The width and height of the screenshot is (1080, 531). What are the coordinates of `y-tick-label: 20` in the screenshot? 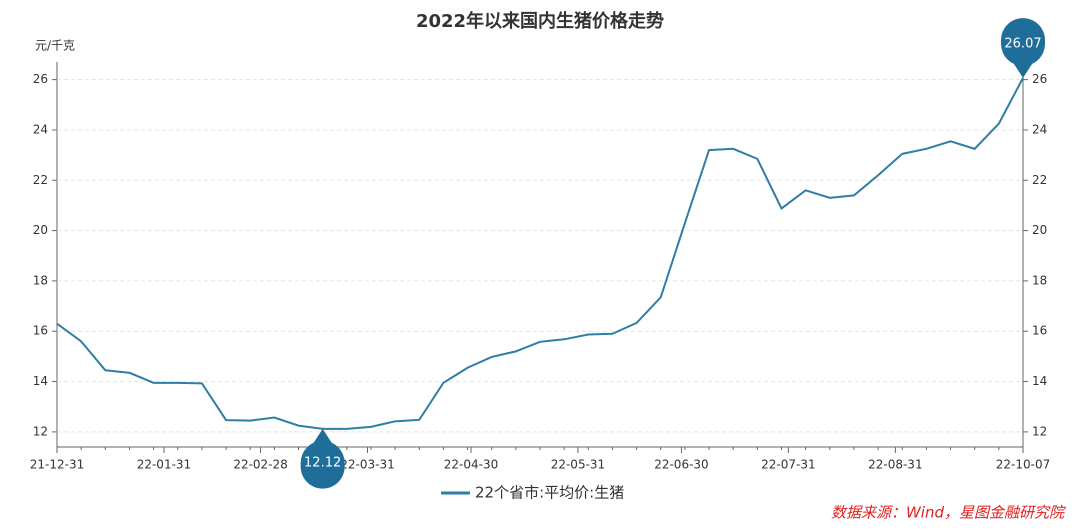 It's located at (40, 230).